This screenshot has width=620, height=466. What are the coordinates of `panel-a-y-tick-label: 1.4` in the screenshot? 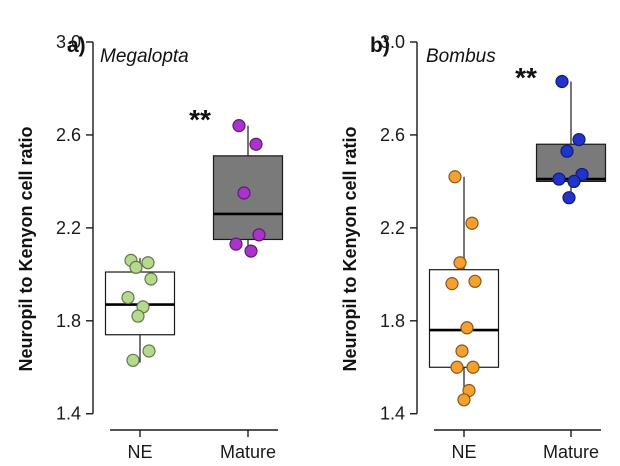 It's located at (68, 414).